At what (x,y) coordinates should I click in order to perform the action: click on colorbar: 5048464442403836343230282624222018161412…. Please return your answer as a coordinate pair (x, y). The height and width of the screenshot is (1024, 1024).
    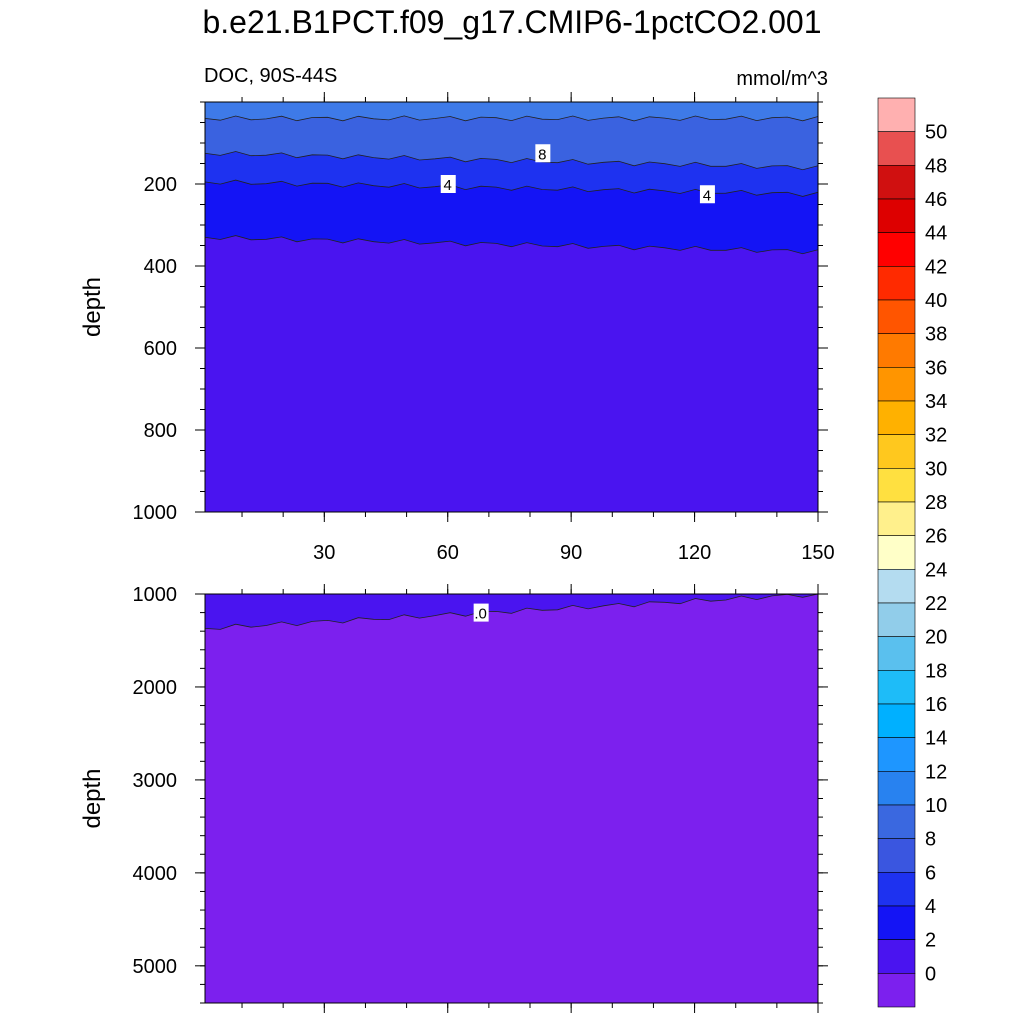
    Looking at the image, I should click on (912, 552).